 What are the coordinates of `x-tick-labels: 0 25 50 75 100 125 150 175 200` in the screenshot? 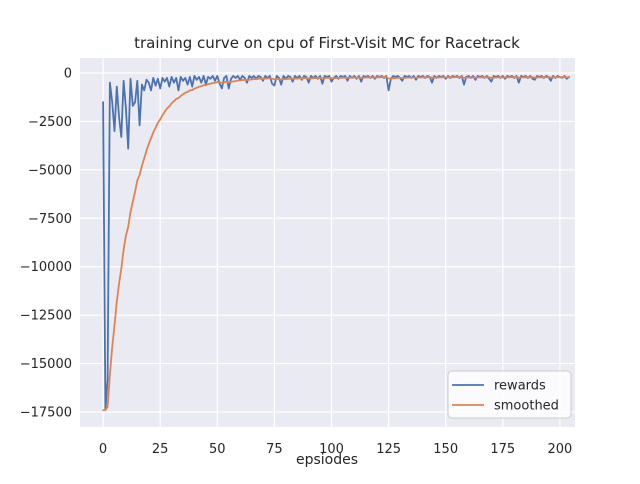 It's located at (335, 449).